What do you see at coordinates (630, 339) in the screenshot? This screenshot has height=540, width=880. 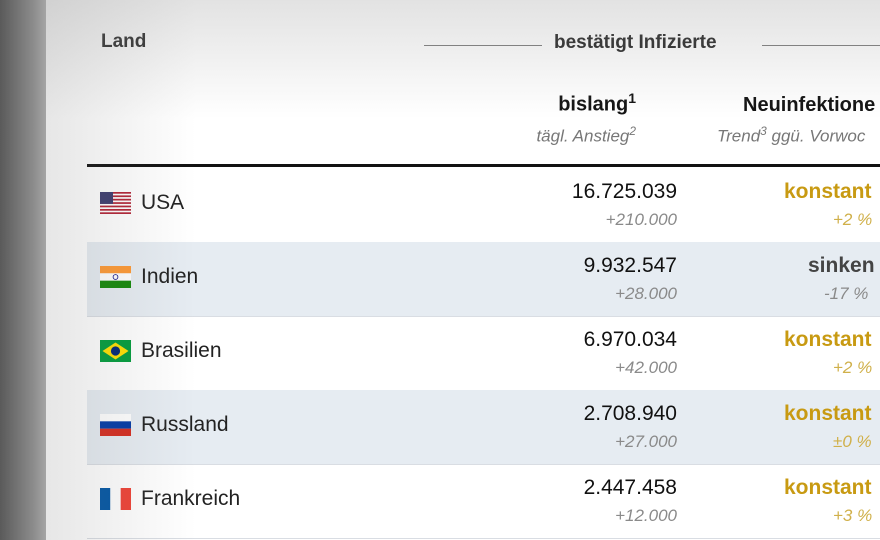 I see `total-cases: 6.970.034` at bounding box center [630, 339].